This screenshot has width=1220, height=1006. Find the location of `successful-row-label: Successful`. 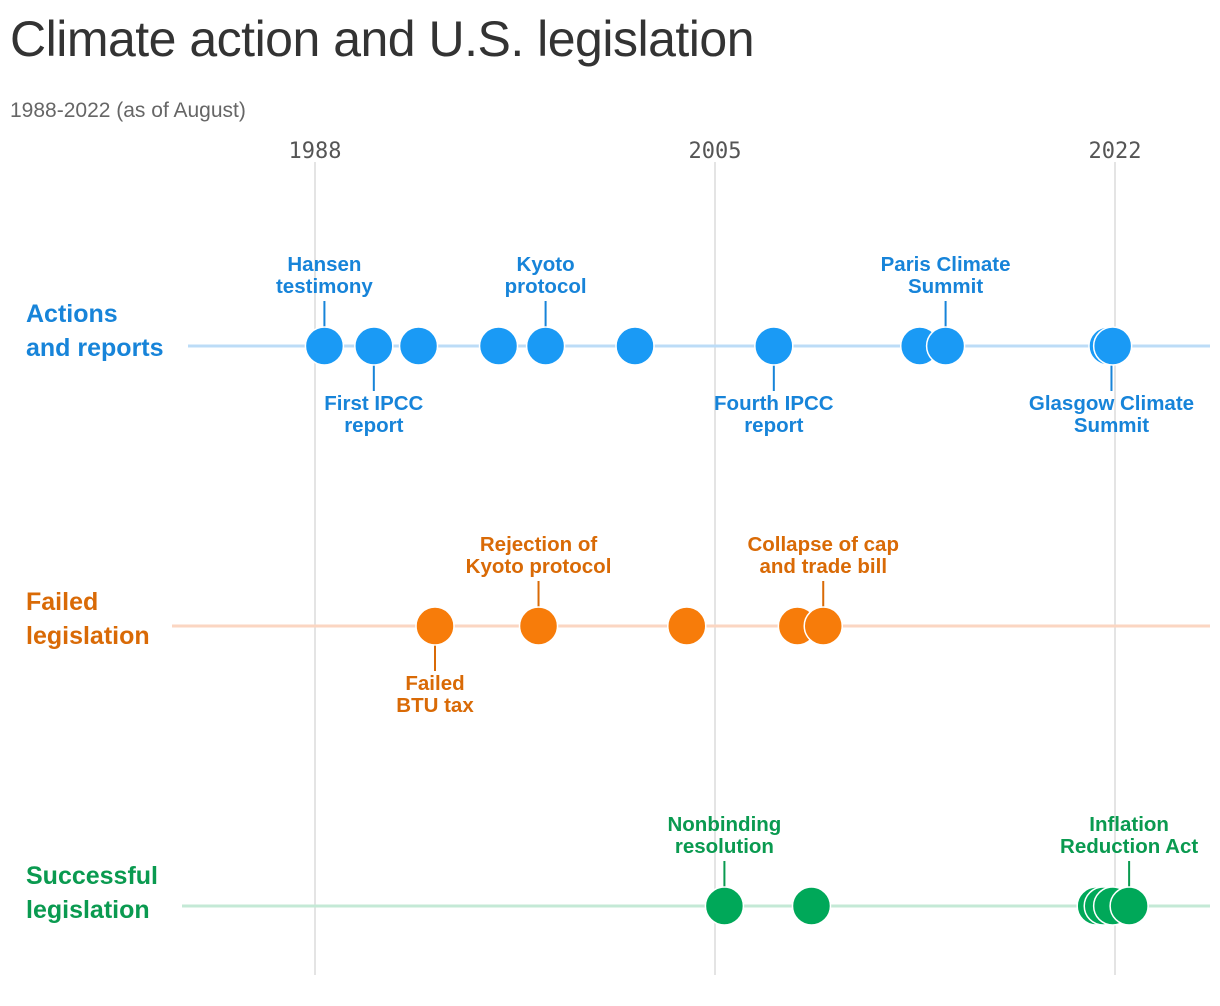

successful-row-label: Successful is located at coordinates (92, 876).